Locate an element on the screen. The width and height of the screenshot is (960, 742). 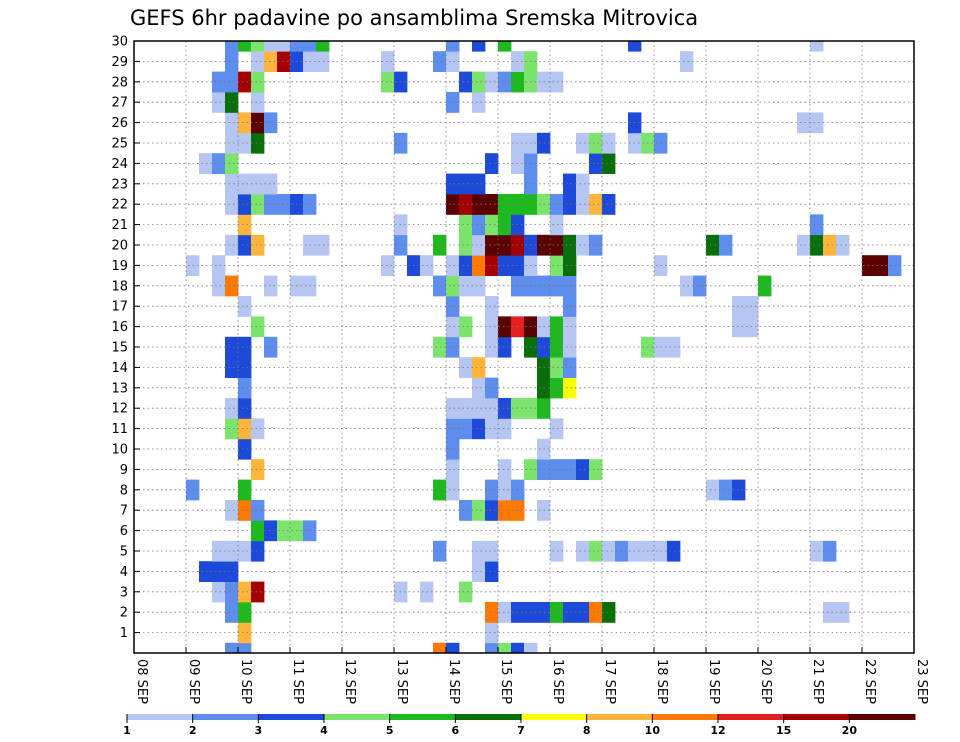
y-tick-label: 12 is located at coordinates (119, 409).